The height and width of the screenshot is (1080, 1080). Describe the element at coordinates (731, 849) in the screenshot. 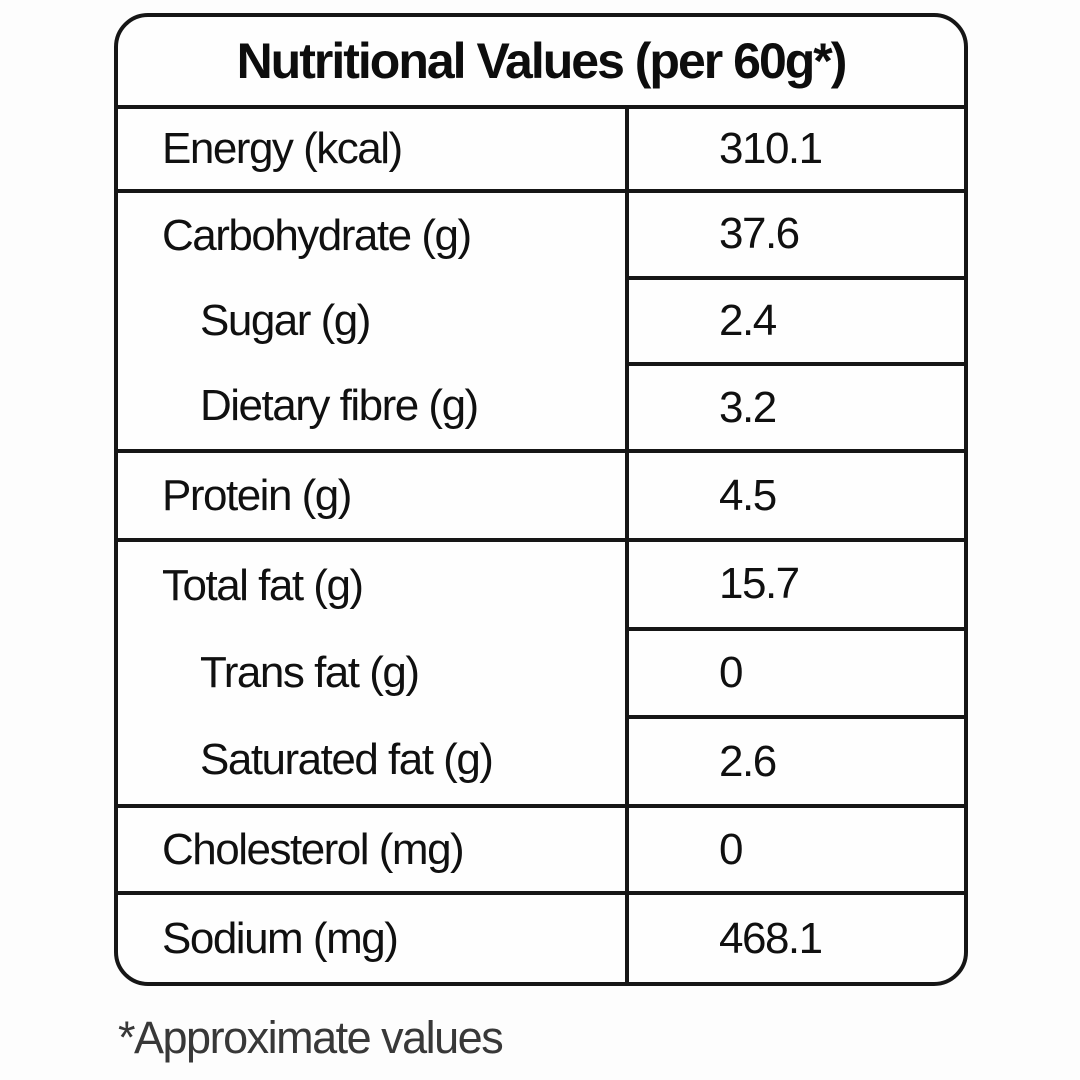

I see `cholesterol-value: 0` at that location.